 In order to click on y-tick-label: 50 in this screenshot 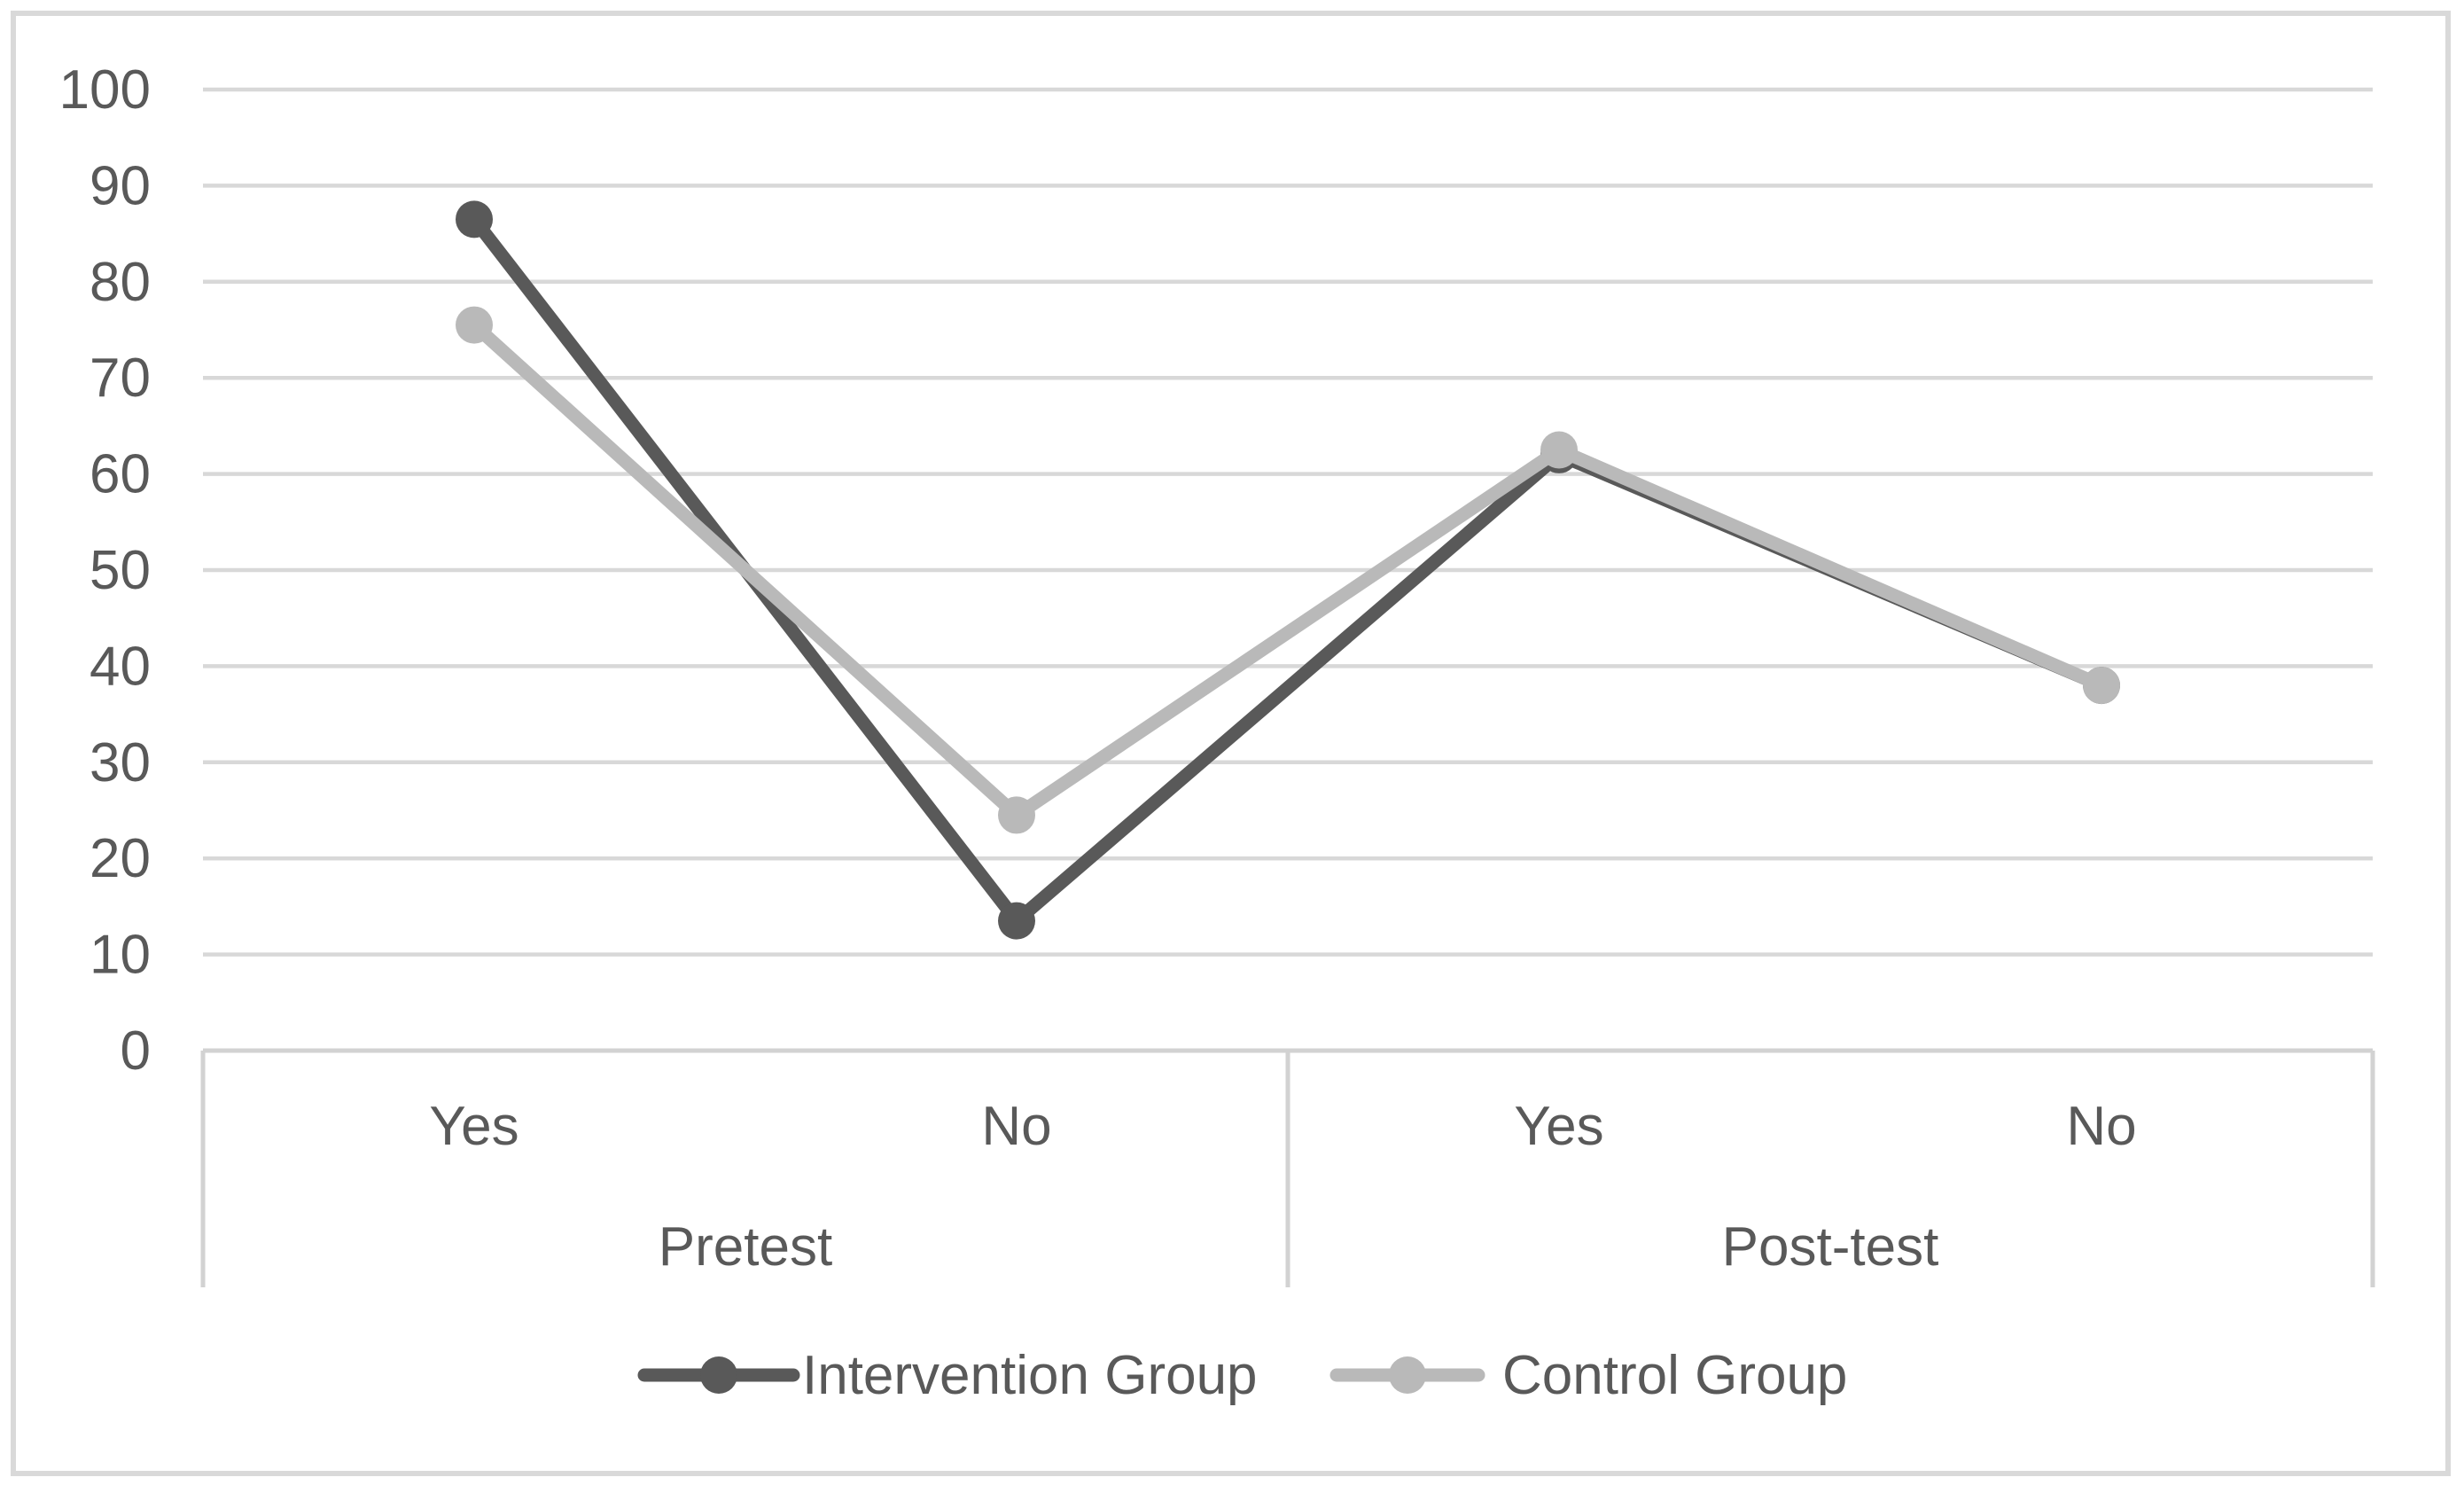, I will do `click(120, 570)`.